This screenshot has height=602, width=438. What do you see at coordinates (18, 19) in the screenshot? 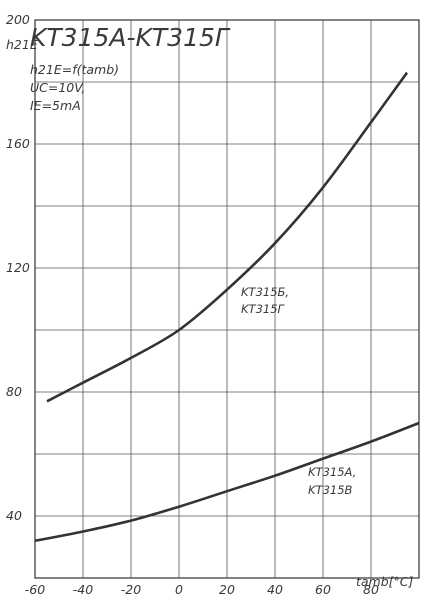
I see `y-tick-label: 200` at bounding box center [18, 19].